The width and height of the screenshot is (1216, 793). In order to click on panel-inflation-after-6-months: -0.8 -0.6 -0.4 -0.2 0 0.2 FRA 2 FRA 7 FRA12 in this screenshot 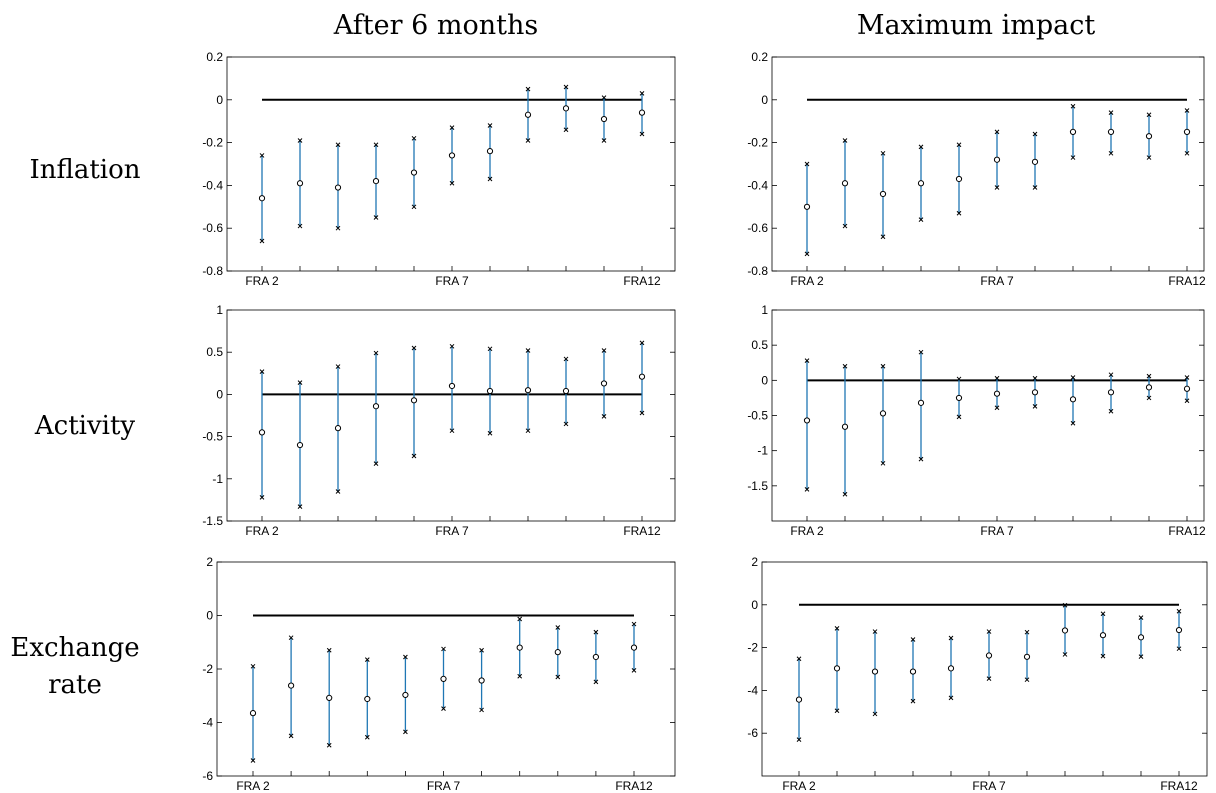, I will do `click(439, 169)`.